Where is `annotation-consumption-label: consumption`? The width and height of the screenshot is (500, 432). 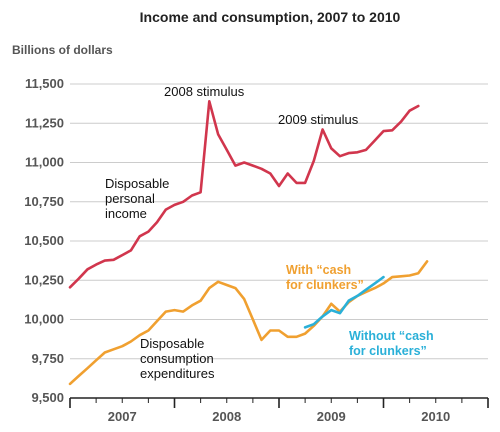 annotation-consumption-label: consumption is located at coordinates (177, 358).